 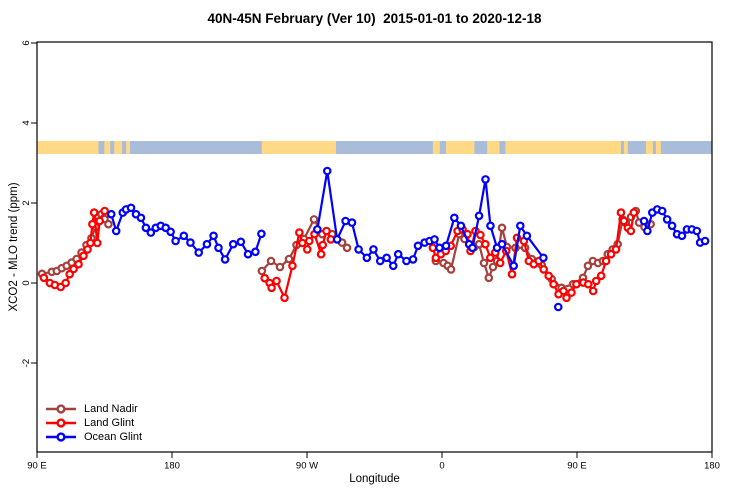 What do you see at coordinates (26, 42) in the screenshot?
I see `y-tick-label: 6` at bounding box center [26, 42].